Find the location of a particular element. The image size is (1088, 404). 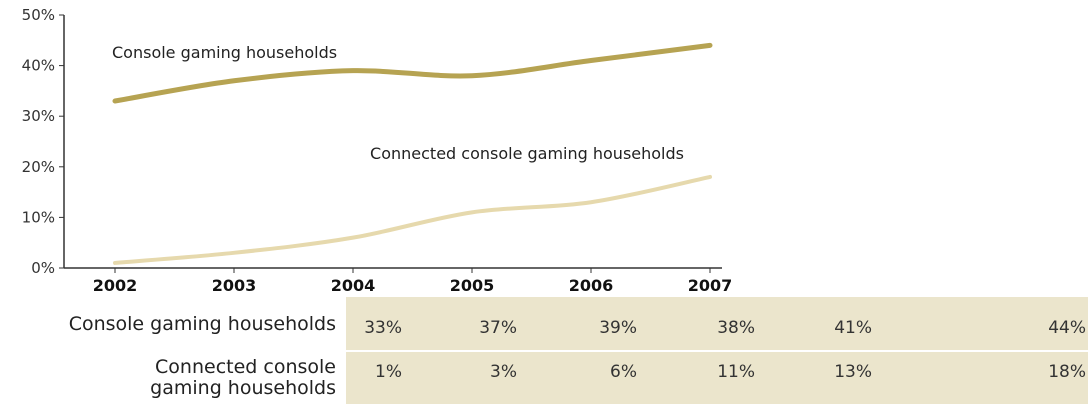

table-cell: 13% is located at coordinates (853, 372).